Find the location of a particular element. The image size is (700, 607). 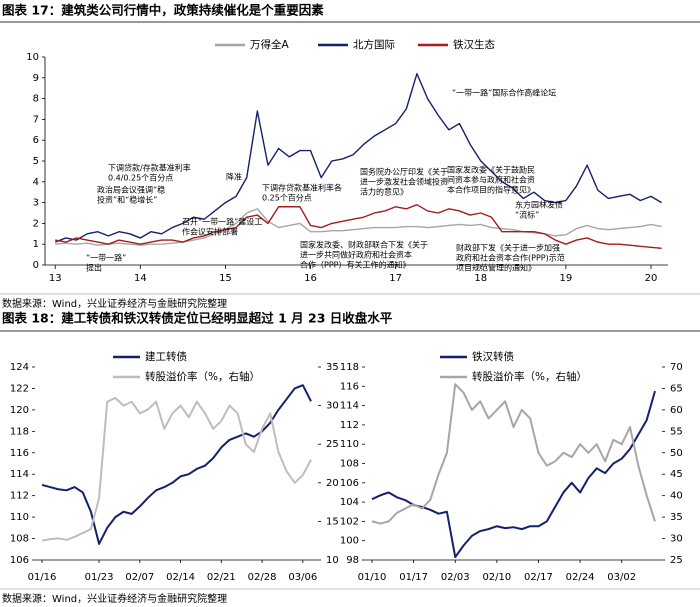

annotation: 进一步共同做好政府和社会资本 is located at coordinates (356, 255).